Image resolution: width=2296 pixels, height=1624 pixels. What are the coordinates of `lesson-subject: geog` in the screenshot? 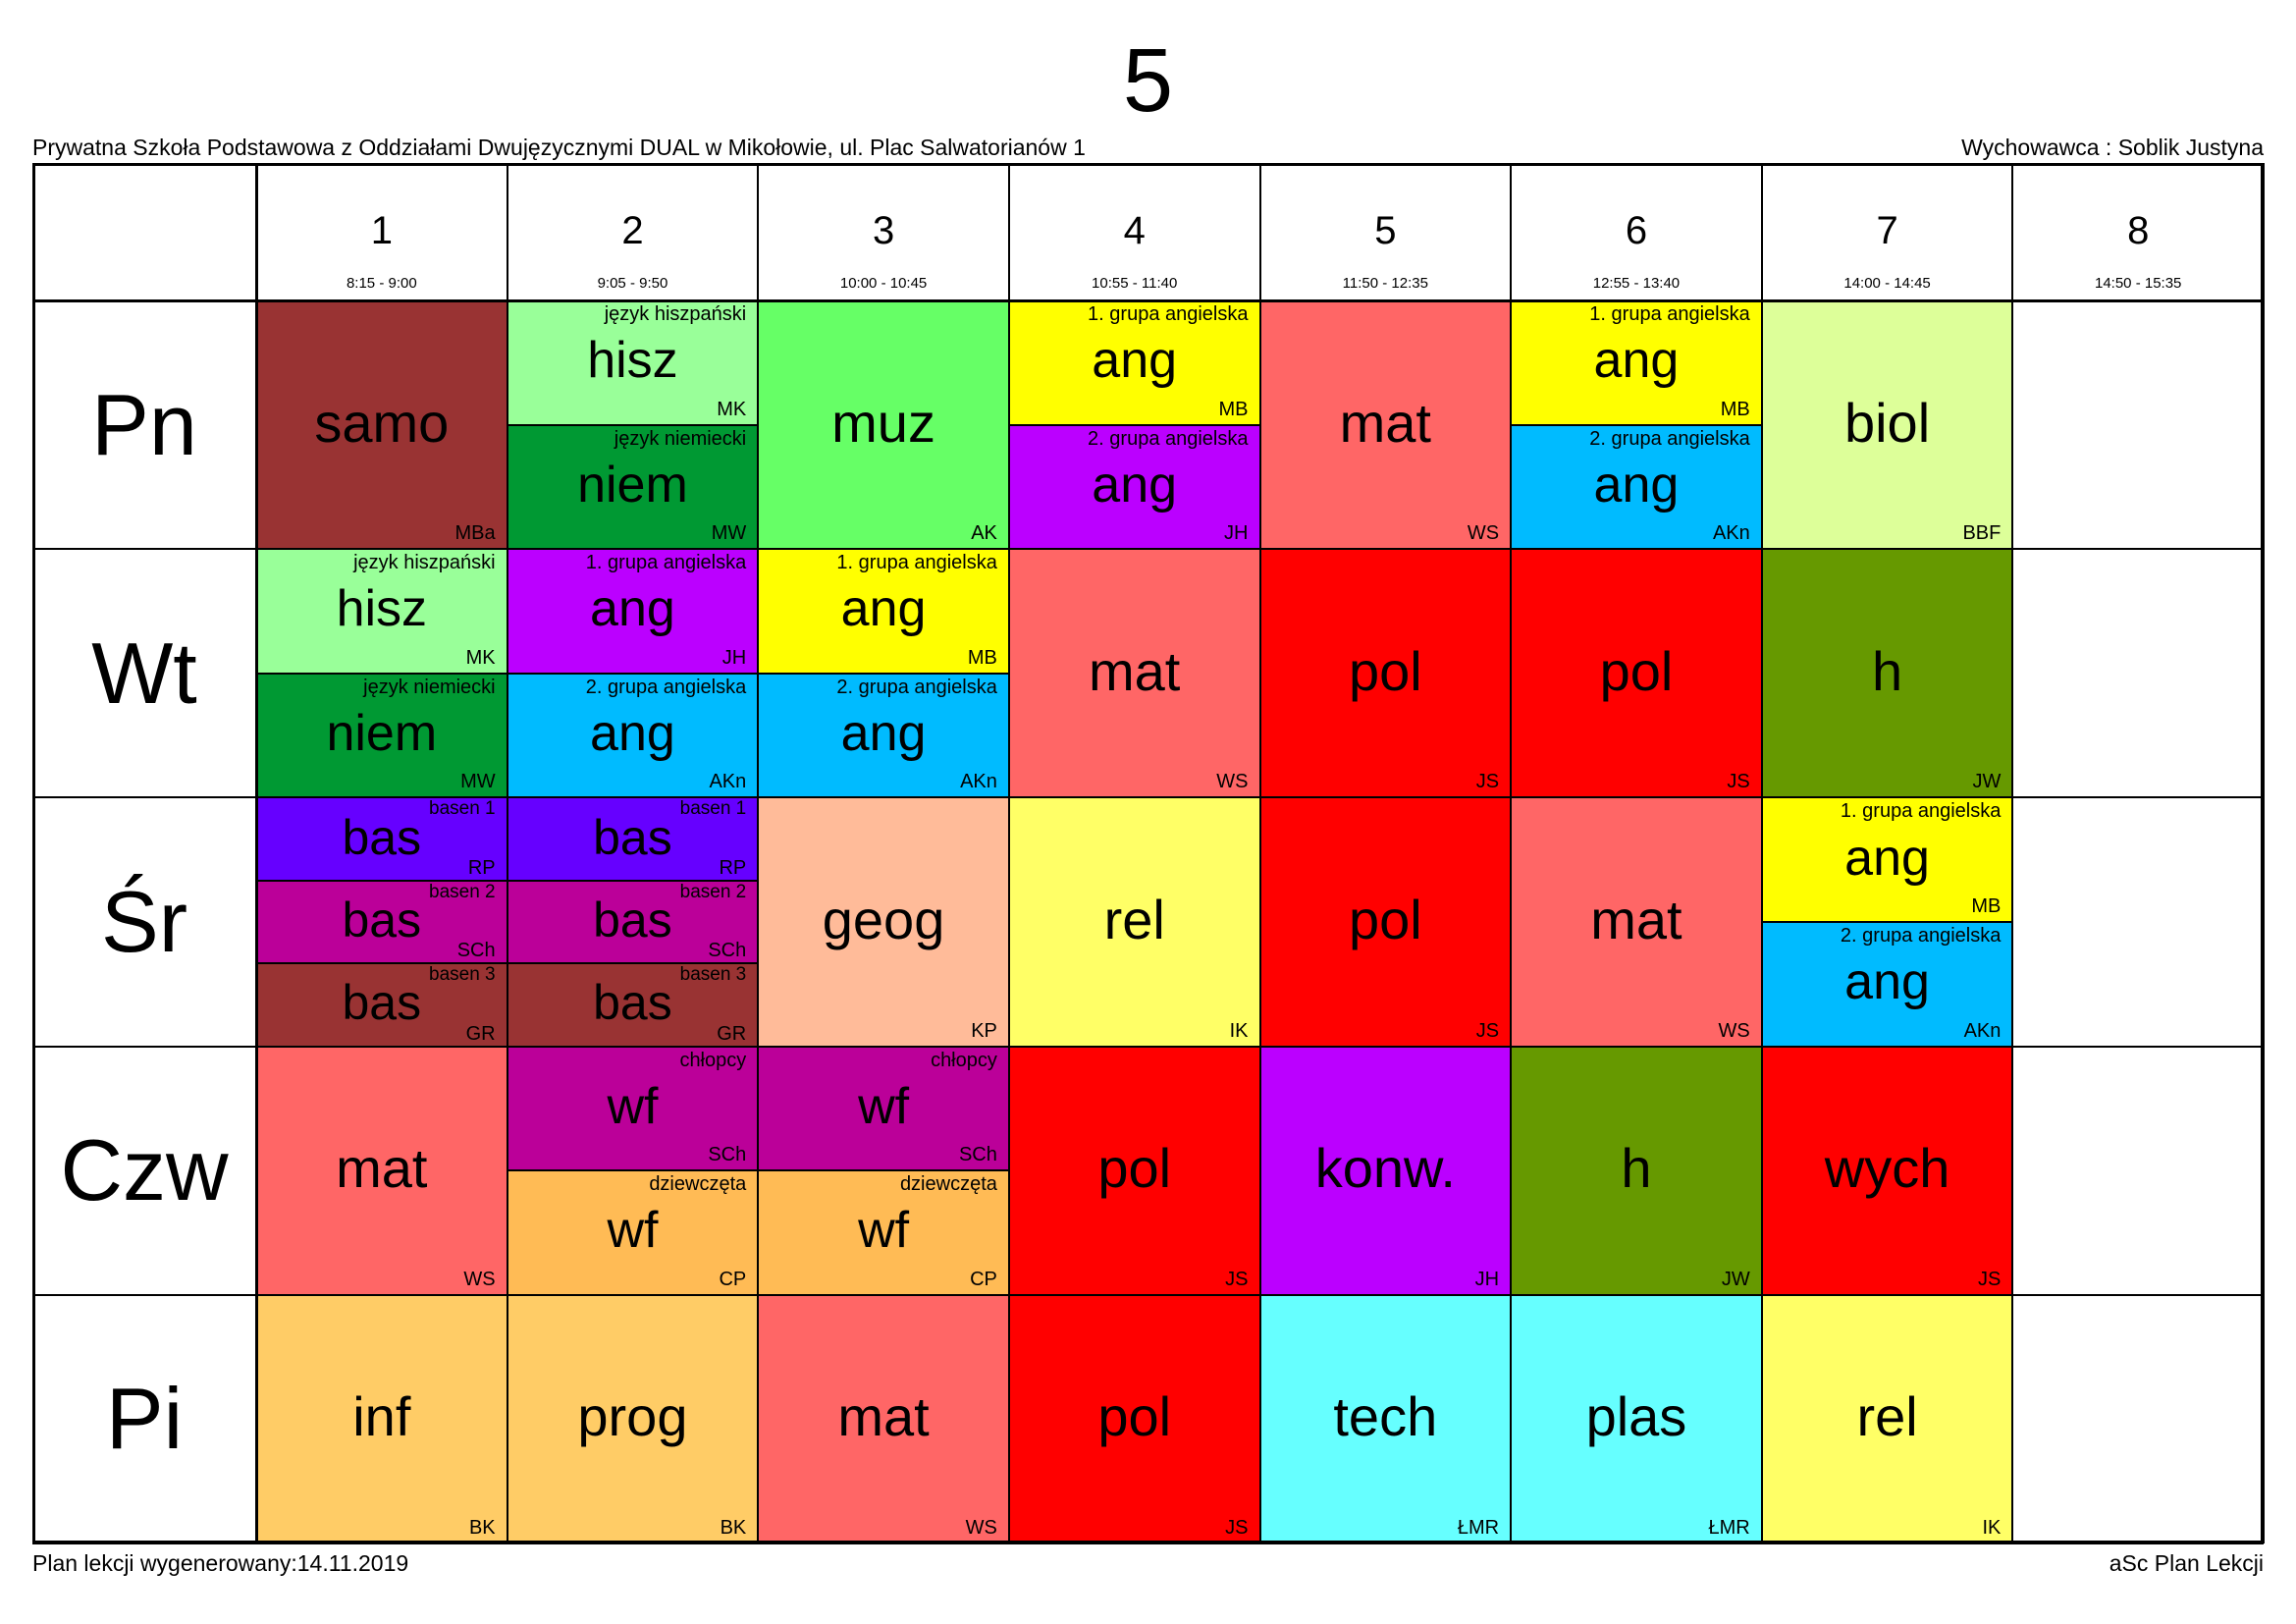 It's located at (883, 919).